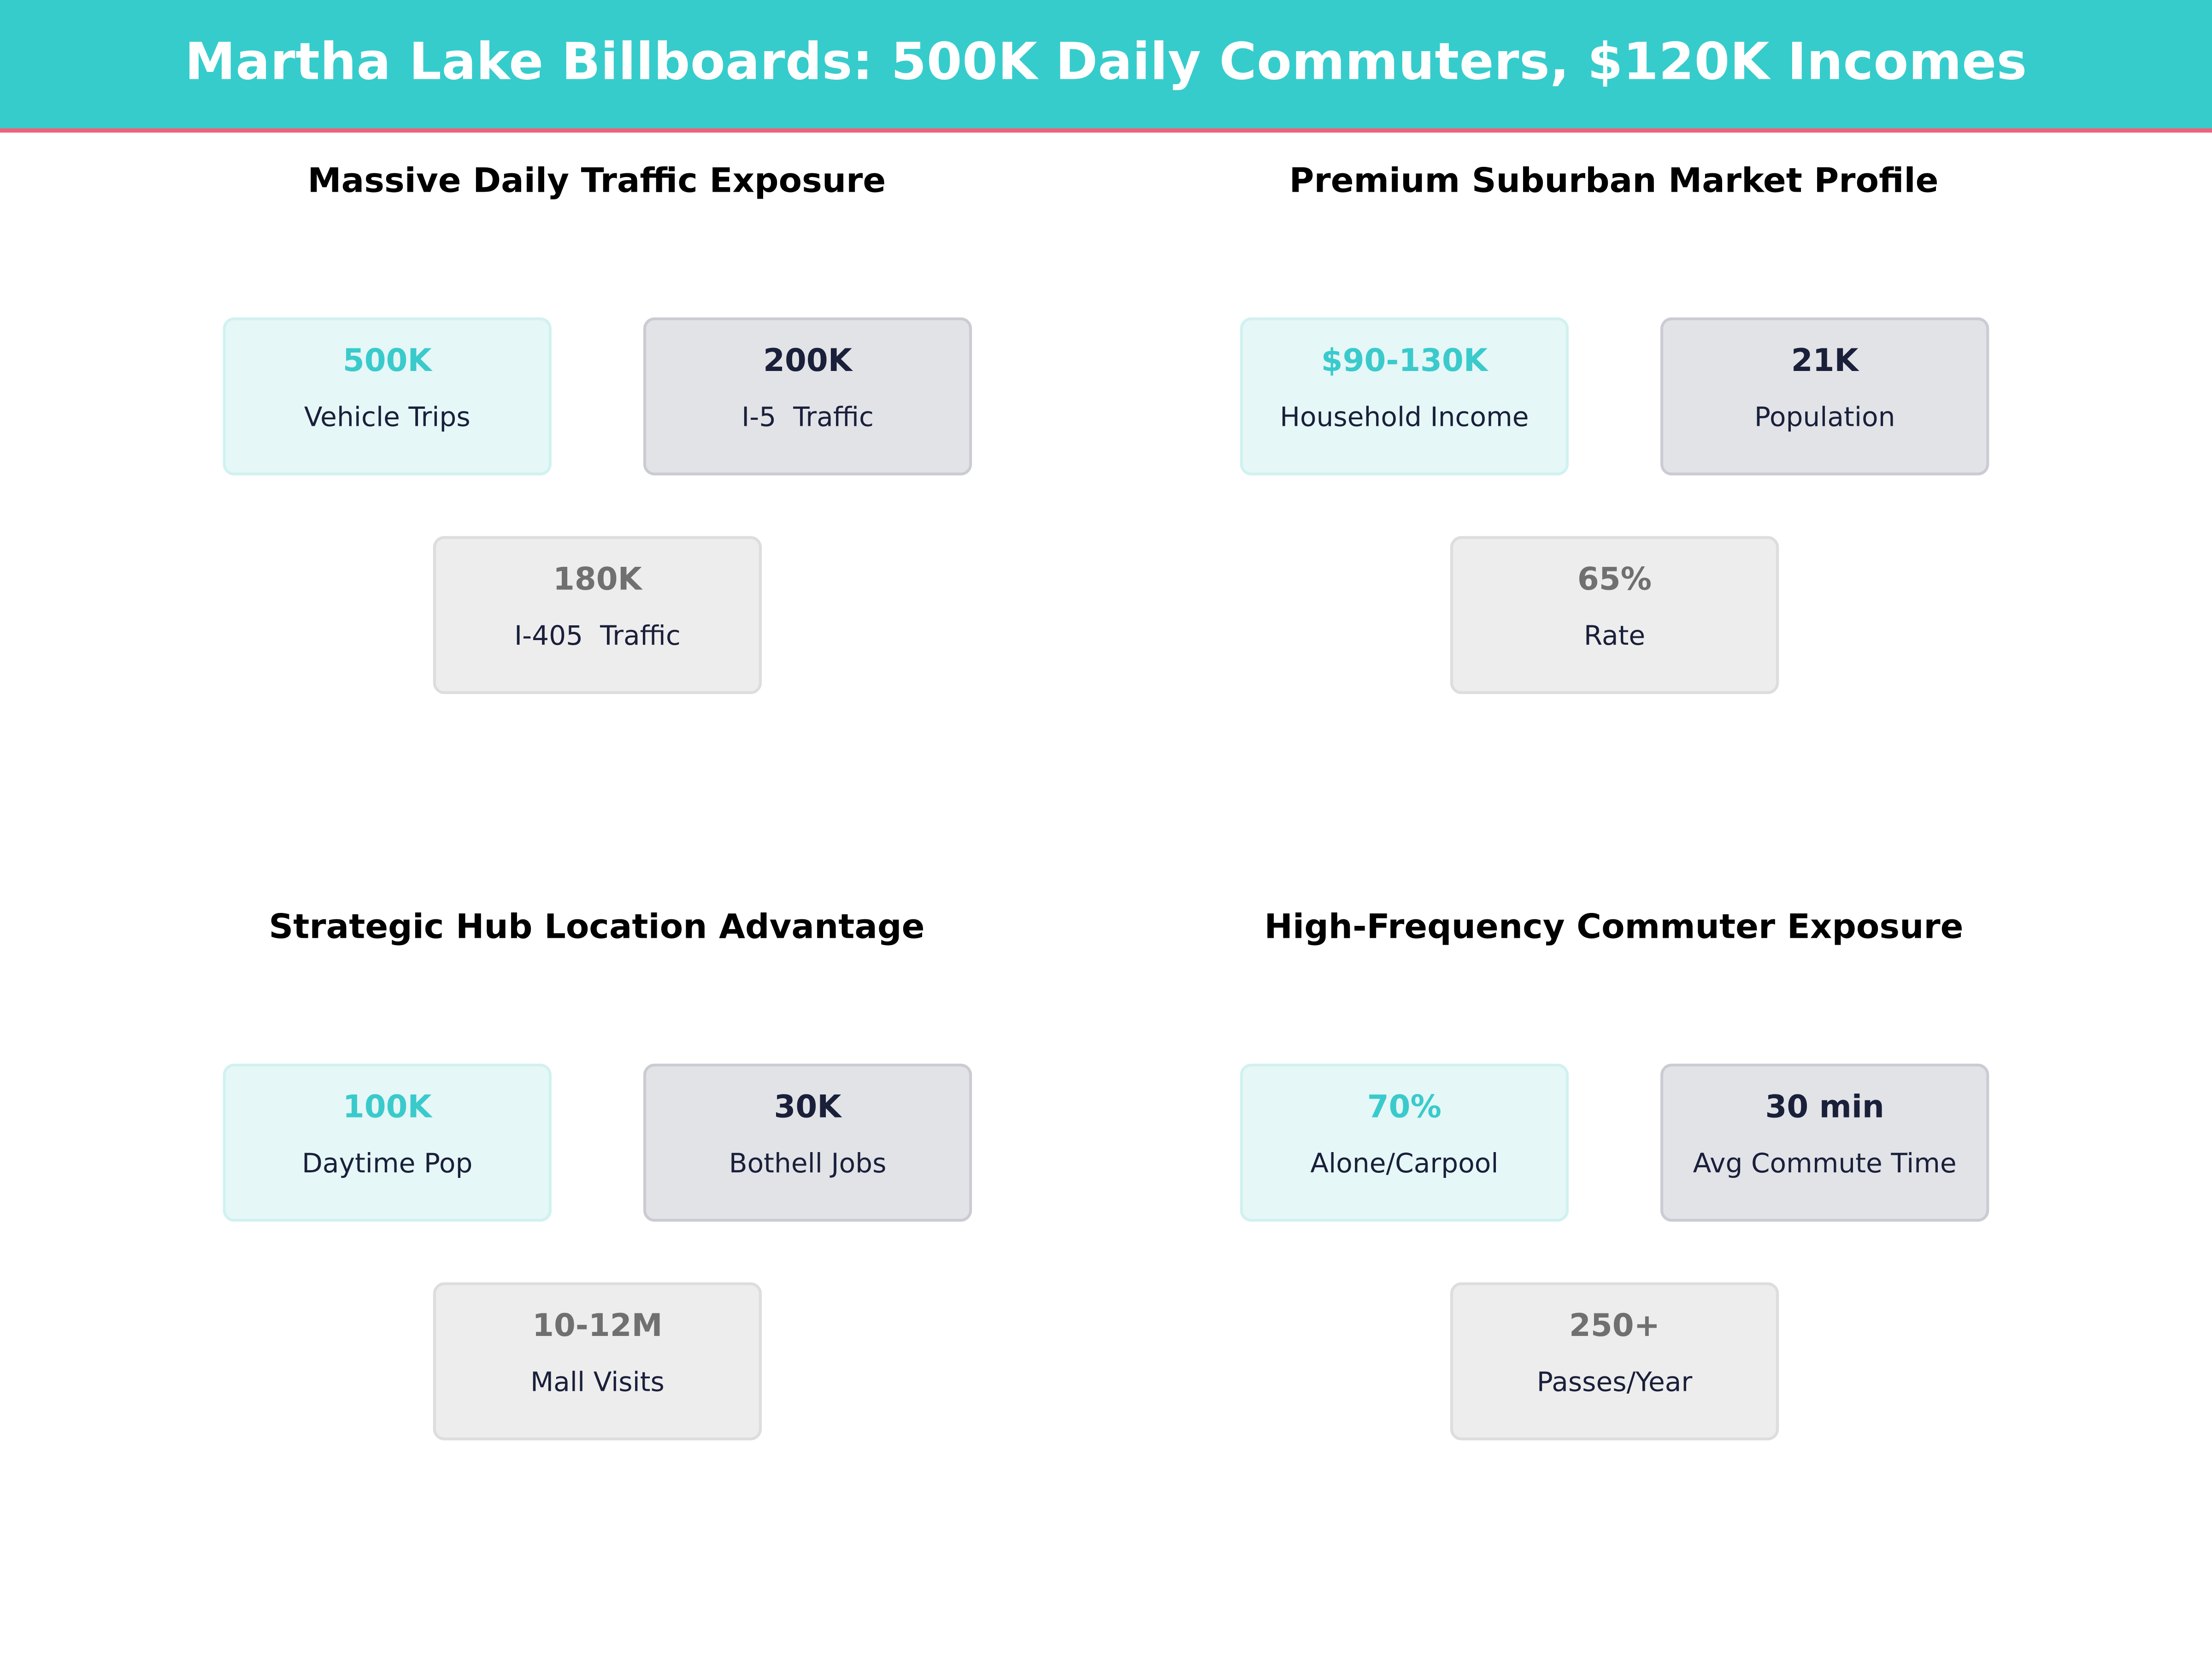 The height and width of the screenshot is (1659, 2212). Describe the element at coordinates (1614, 1382) in the screenshot. I see `stat-label: Passes/Year` at that location.